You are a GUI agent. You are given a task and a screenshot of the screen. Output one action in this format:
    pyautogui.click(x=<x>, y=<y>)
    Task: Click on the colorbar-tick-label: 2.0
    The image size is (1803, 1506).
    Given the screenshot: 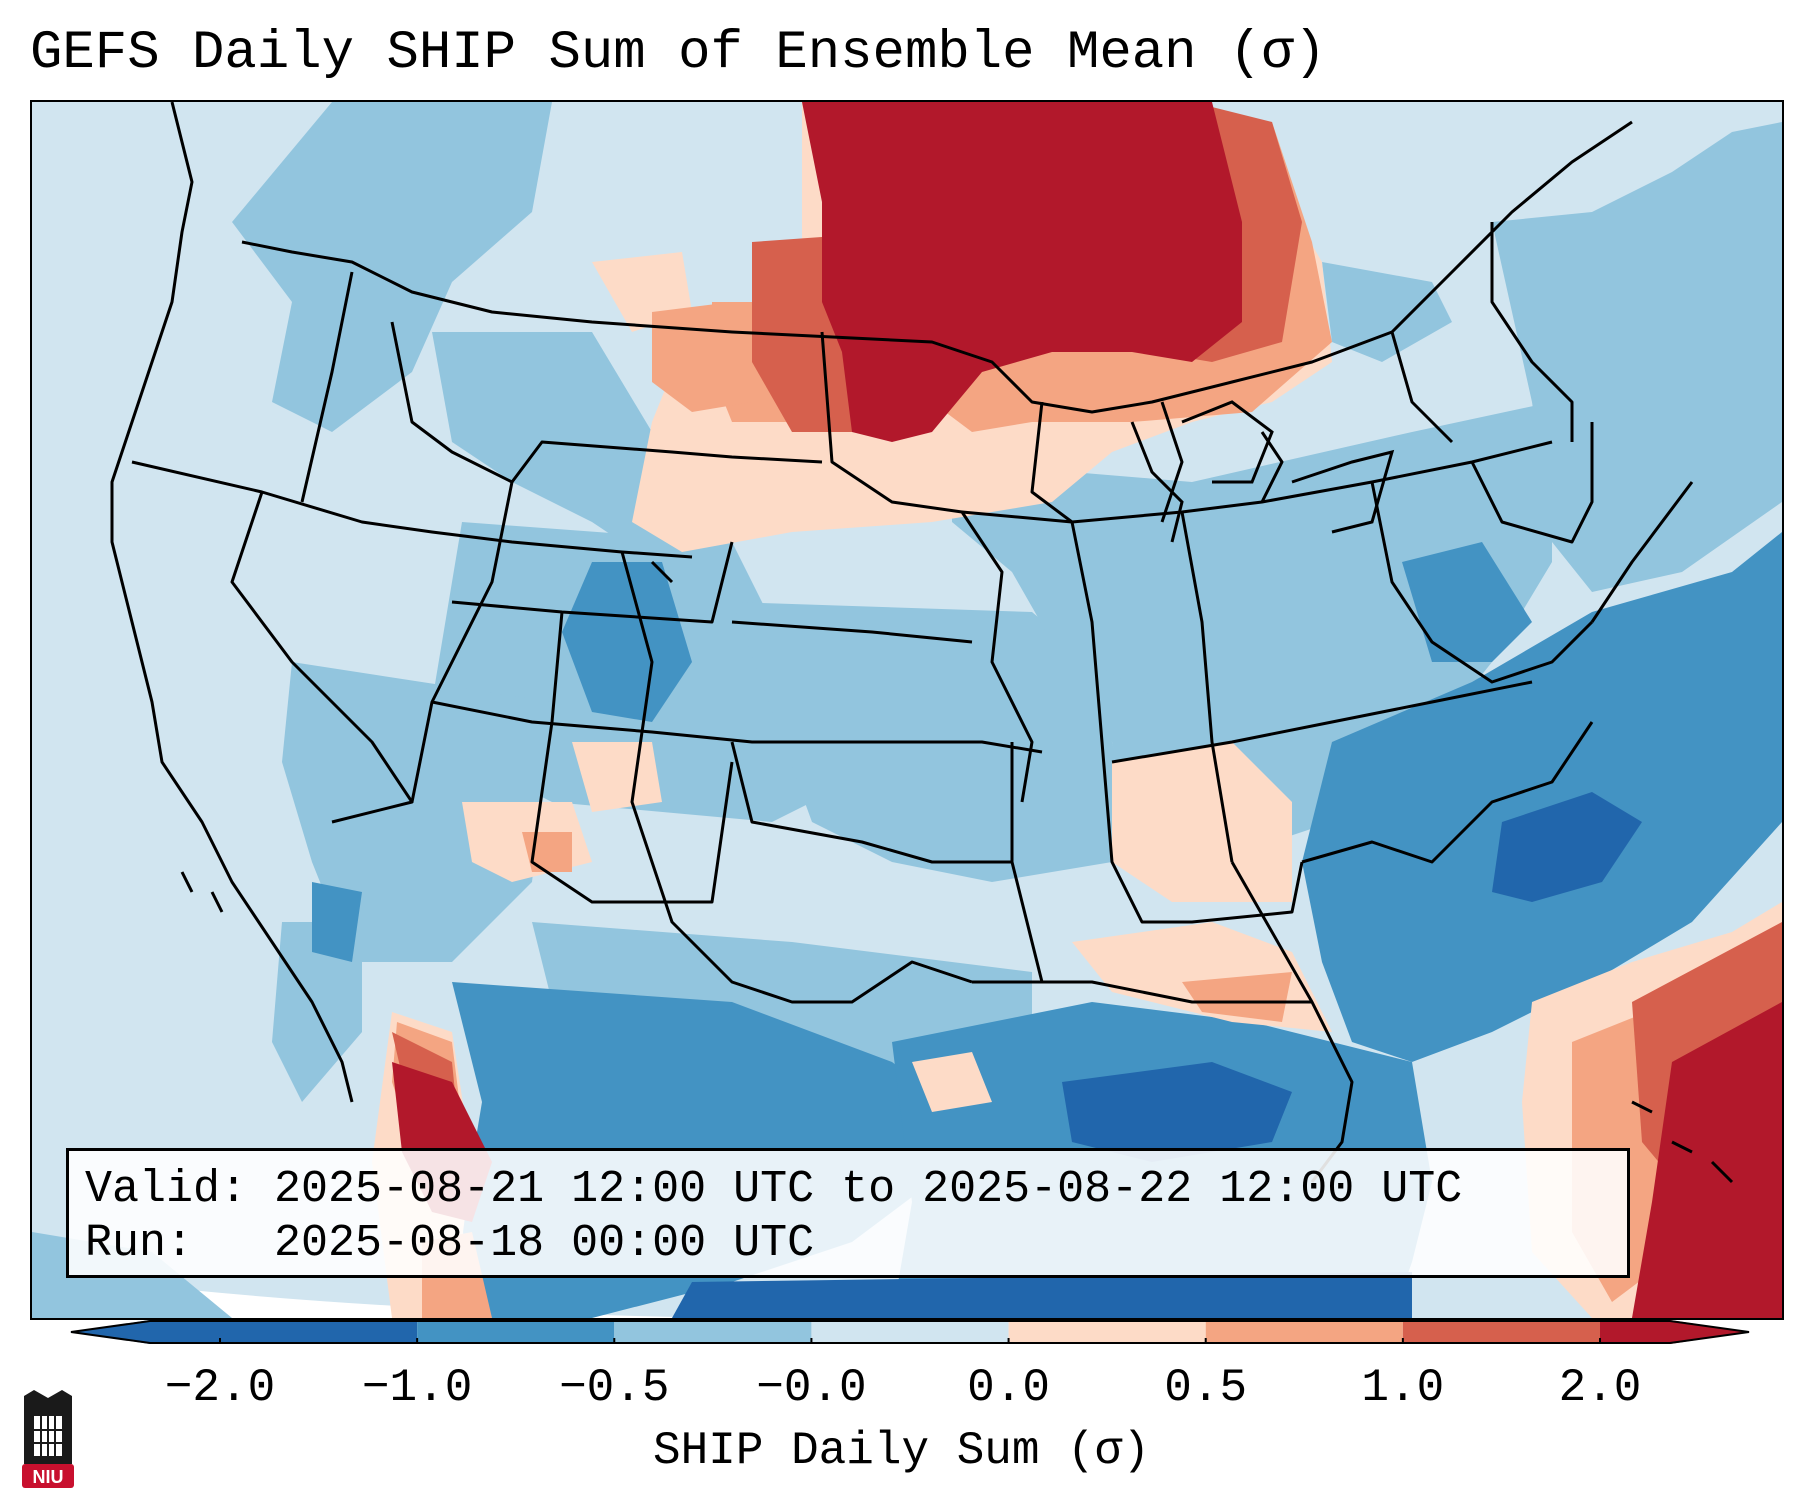 What is the action you would take?
    pyautogui.click(x=1600, y=1388)
    